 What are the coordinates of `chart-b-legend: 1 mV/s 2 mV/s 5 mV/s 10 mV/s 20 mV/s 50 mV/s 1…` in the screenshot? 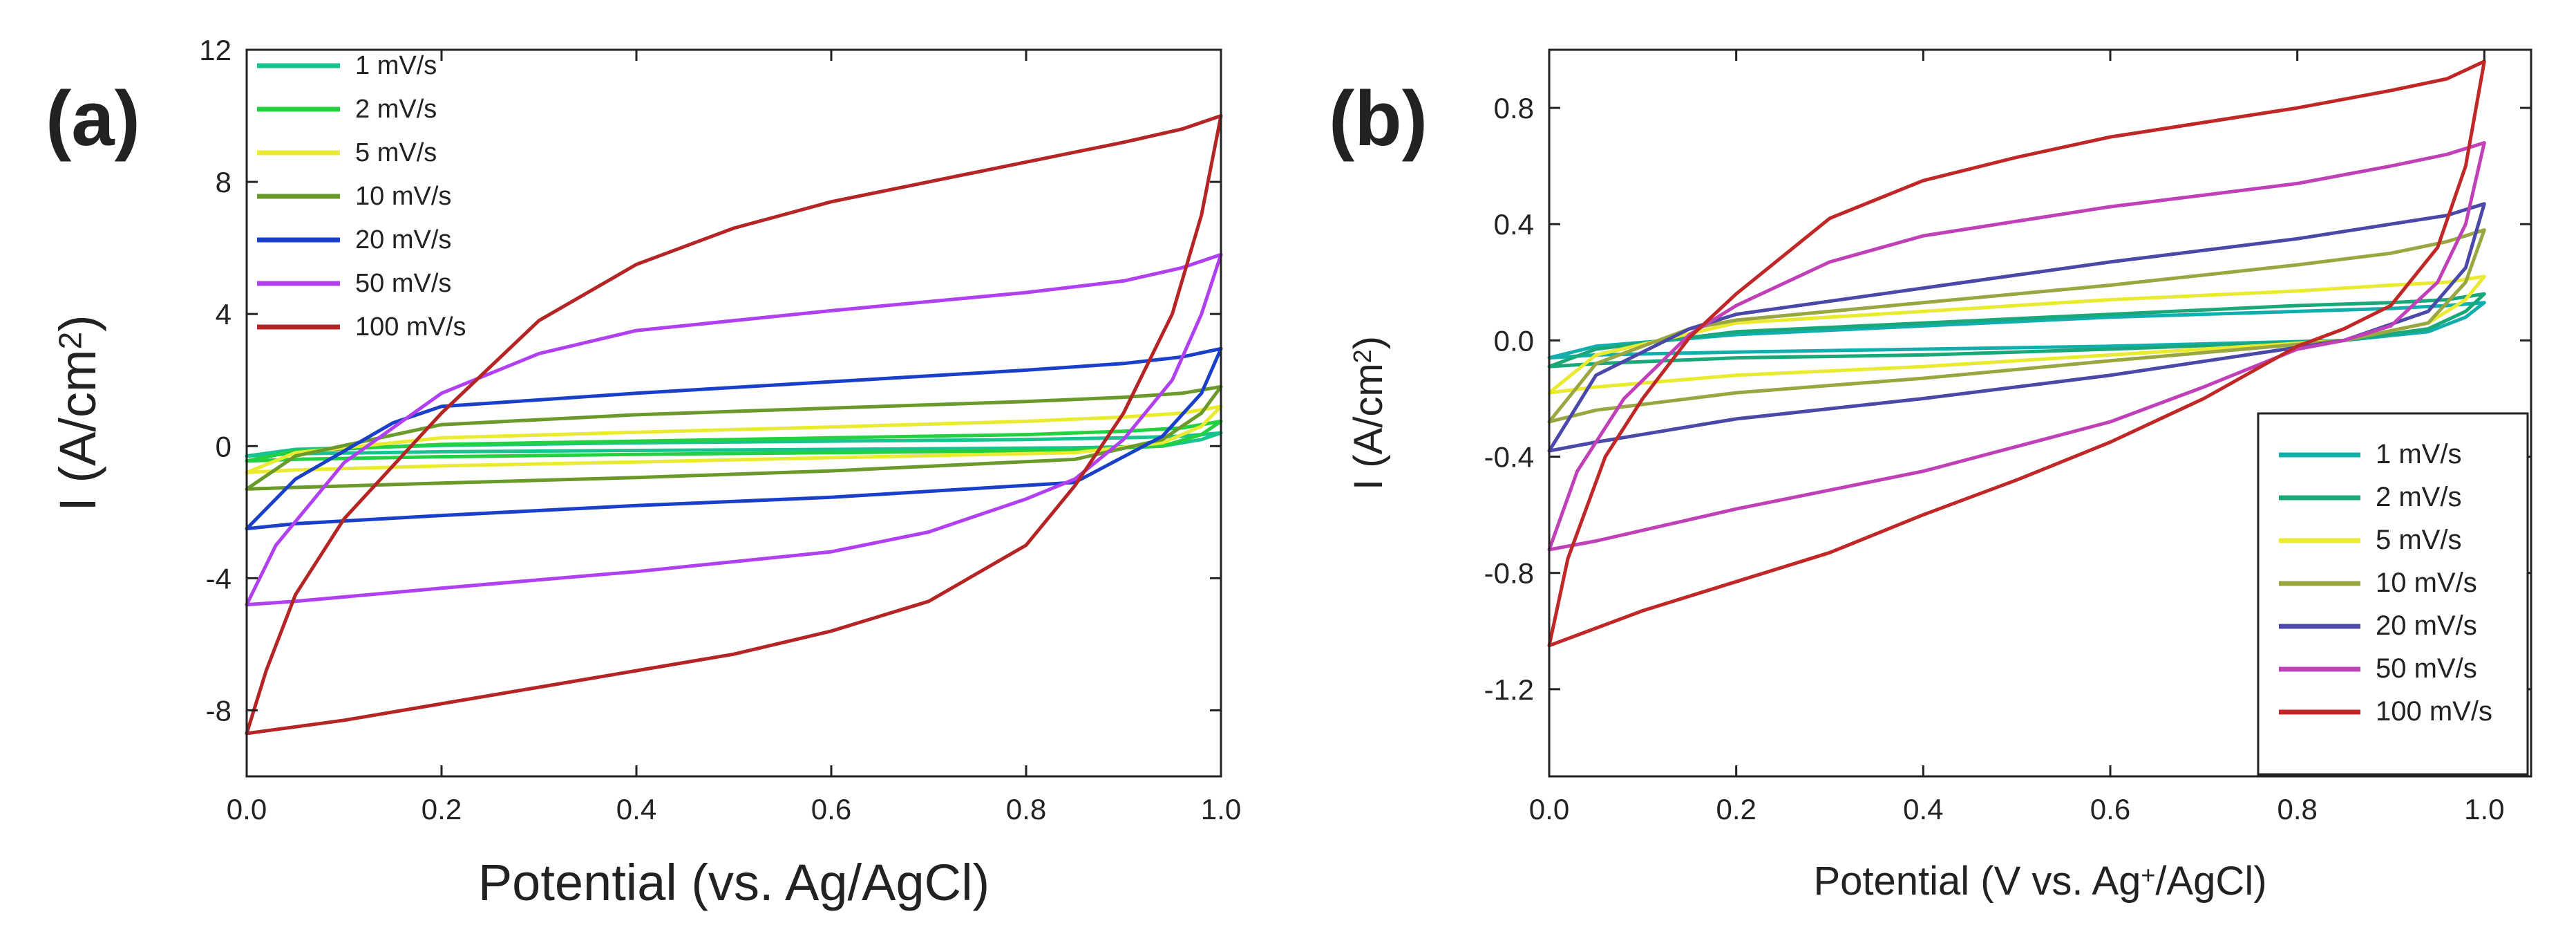 It's located at (2393, 594).